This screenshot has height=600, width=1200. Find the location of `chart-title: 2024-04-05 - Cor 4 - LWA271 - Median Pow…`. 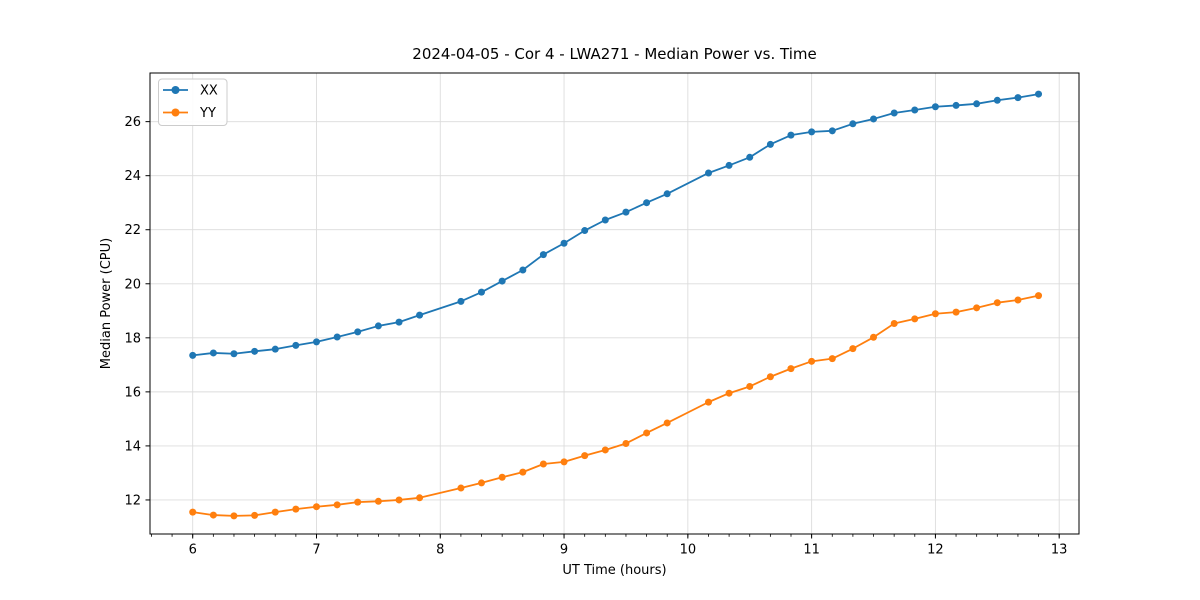

chart-title: 2024-04-05 - Cor 4 - LWA271 - Median Pow… is located at coordinates (614, 54).